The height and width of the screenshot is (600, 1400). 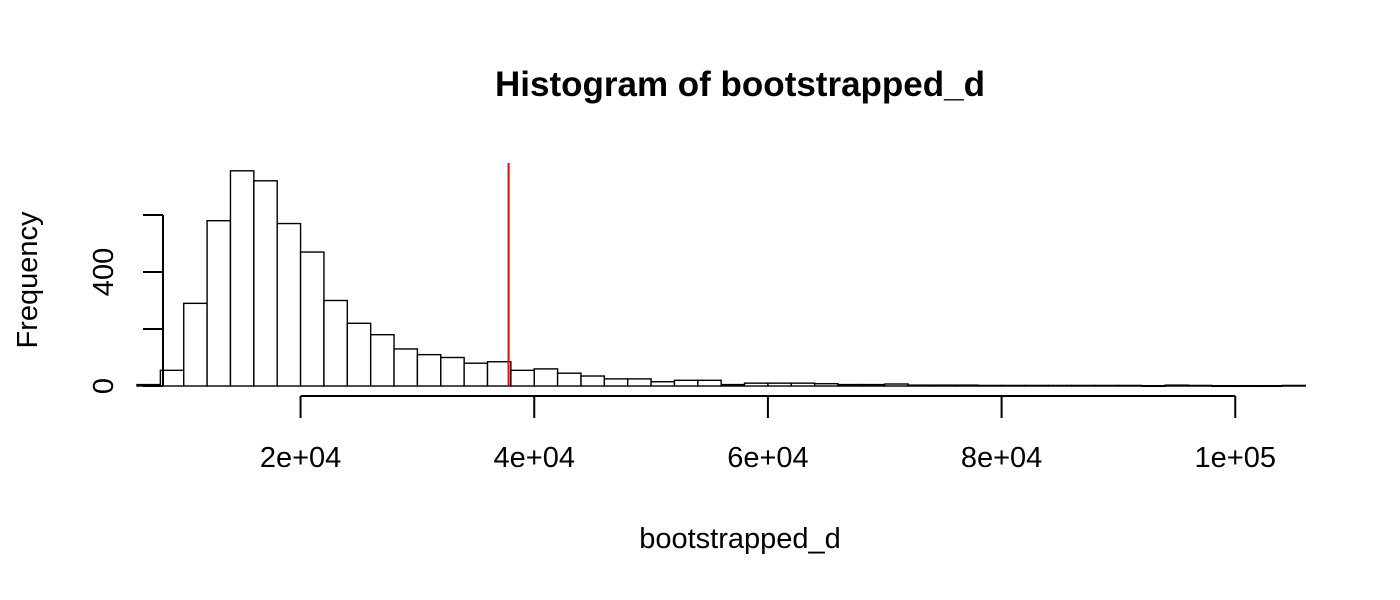 What do you see at coordinates (104, 272) in the screenshot?
I see `y-tick-label: 400` at bounding box center [104, 272].